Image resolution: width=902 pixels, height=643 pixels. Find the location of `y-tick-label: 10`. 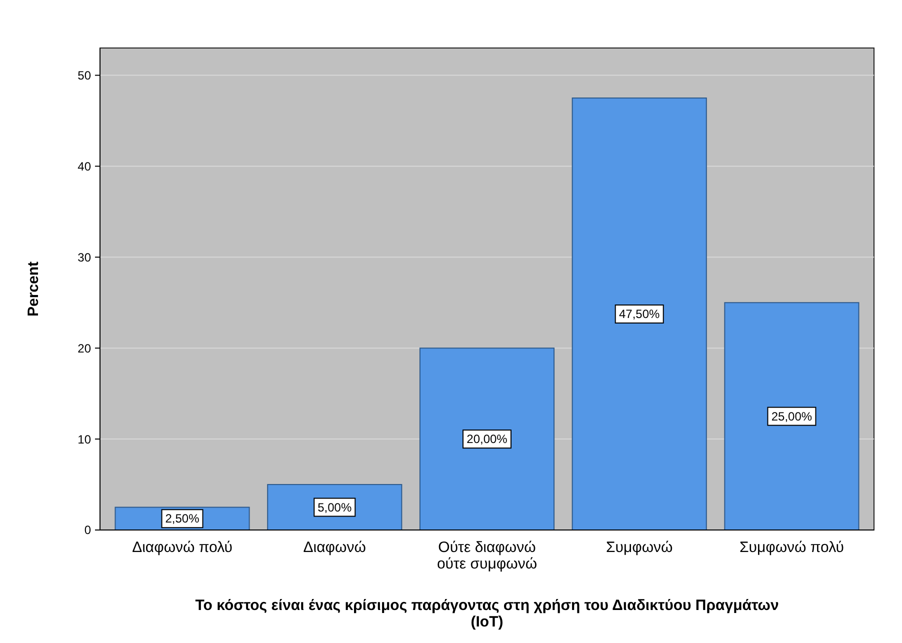

y-tick-label: 10 is located at coordinates (85, 439).